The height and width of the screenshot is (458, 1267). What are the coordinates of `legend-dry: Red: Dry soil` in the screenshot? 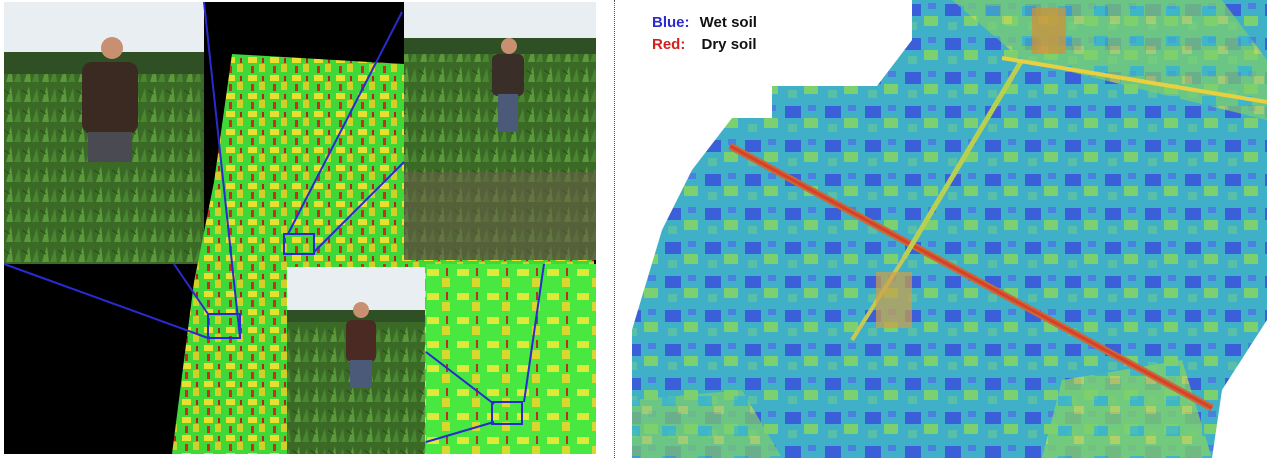 It's located at (704, 44).